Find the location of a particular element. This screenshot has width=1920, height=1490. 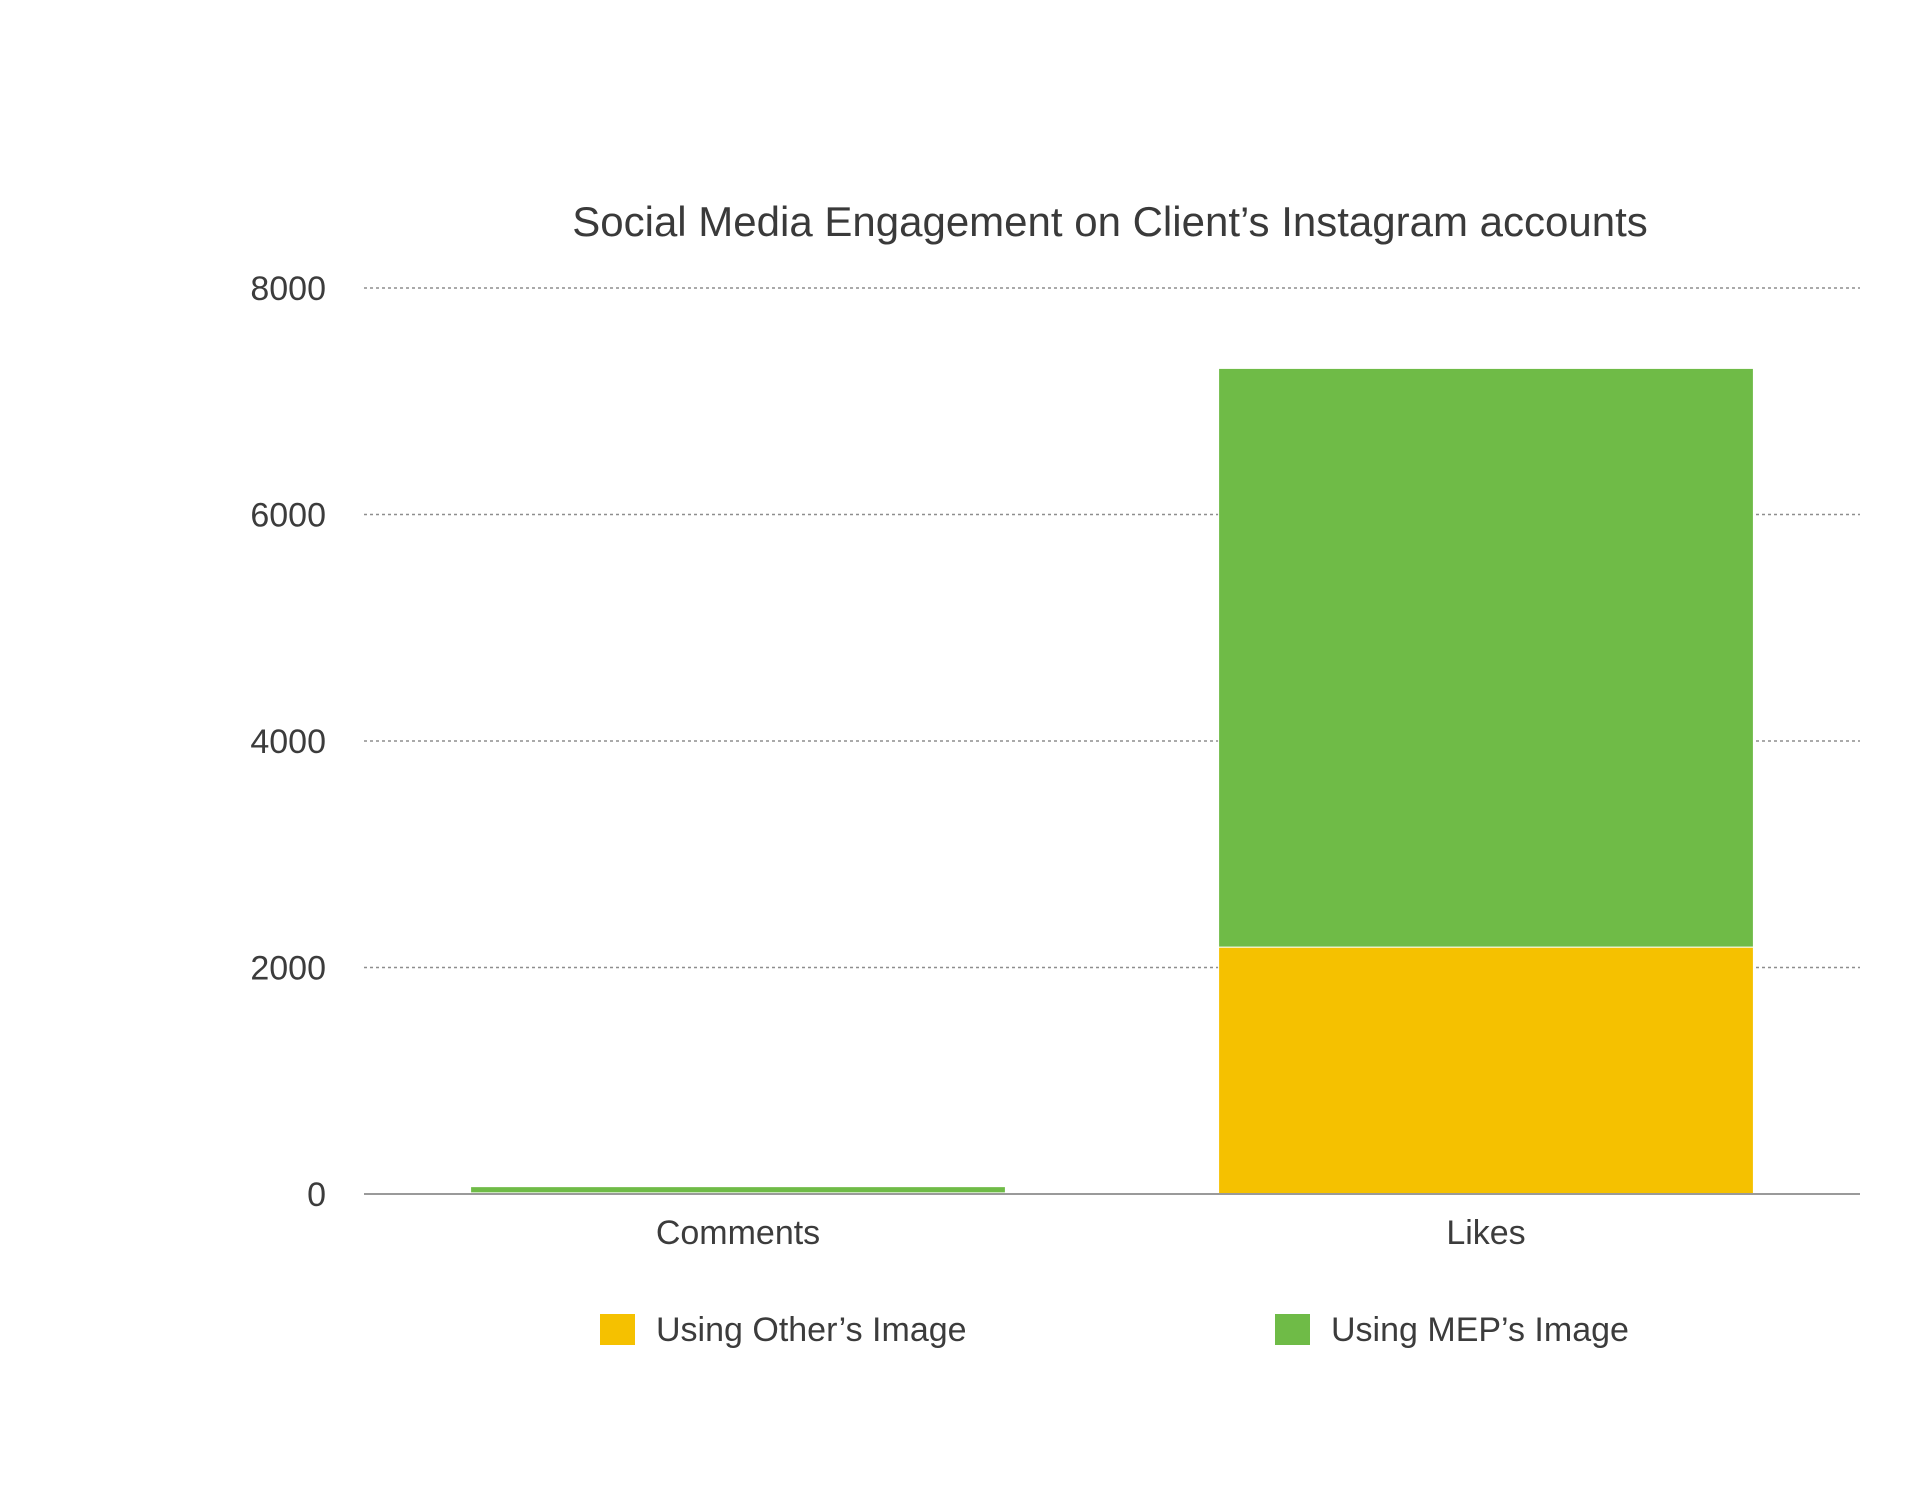

y-tick-label: 8000 is located at coordinates (288, 289).